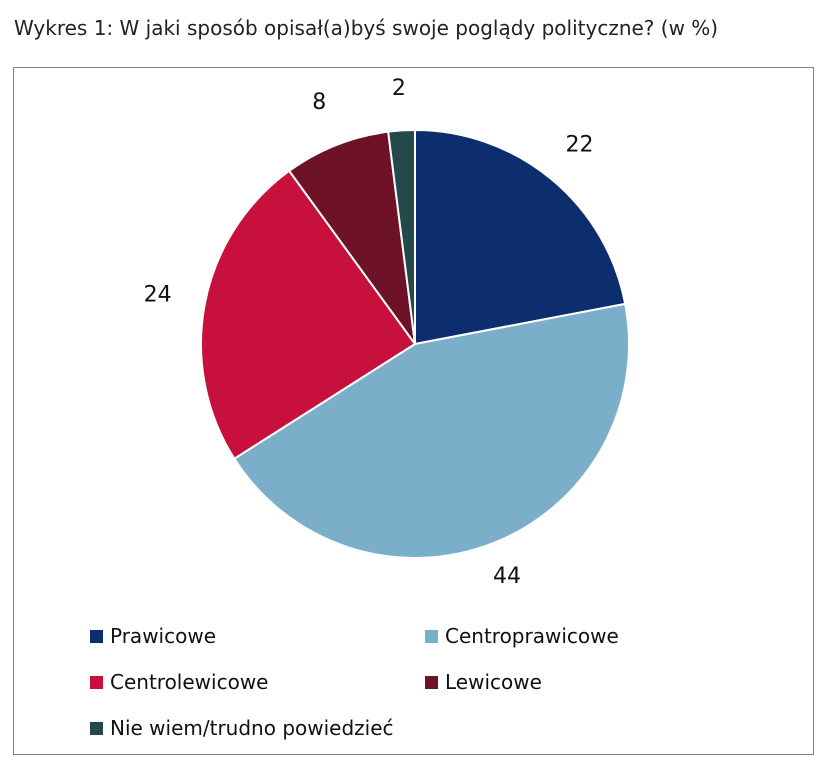 Image resolution: width=832 pixels, height=772 pixels. I want to click on legend-label: Prawicowe, so click(163, 636).